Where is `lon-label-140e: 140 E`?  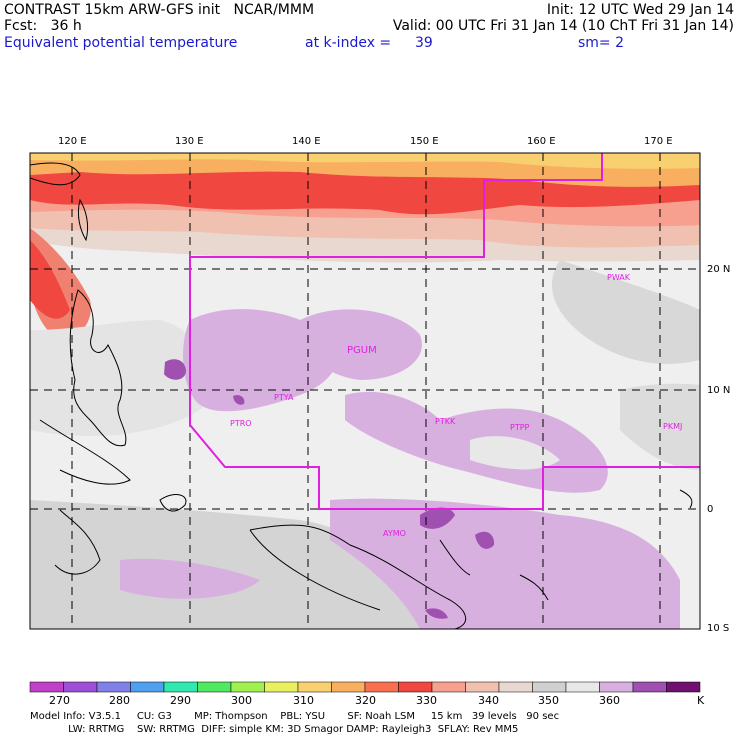
lon-label-140e: 140 E is located at coordinates (306, 141).